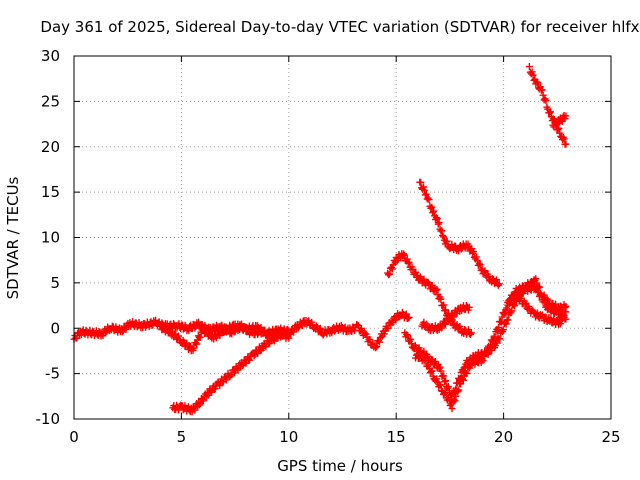 The width and height of the screenshot is (640, 480). I want to click on series-sat-l, so click(559, 121).